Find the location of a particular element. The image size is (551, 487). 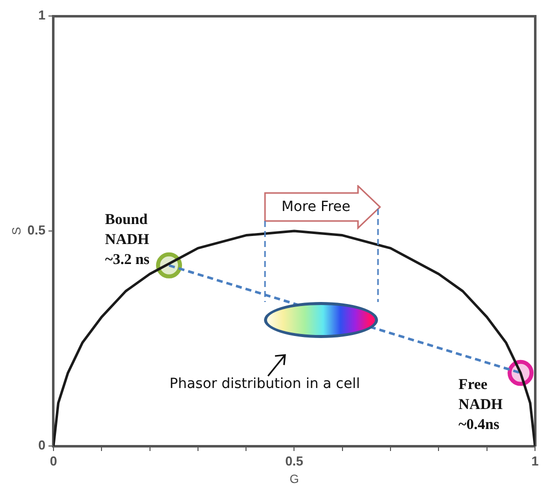

x-tick-label: 0.5 is located at coordinates (294, 460).